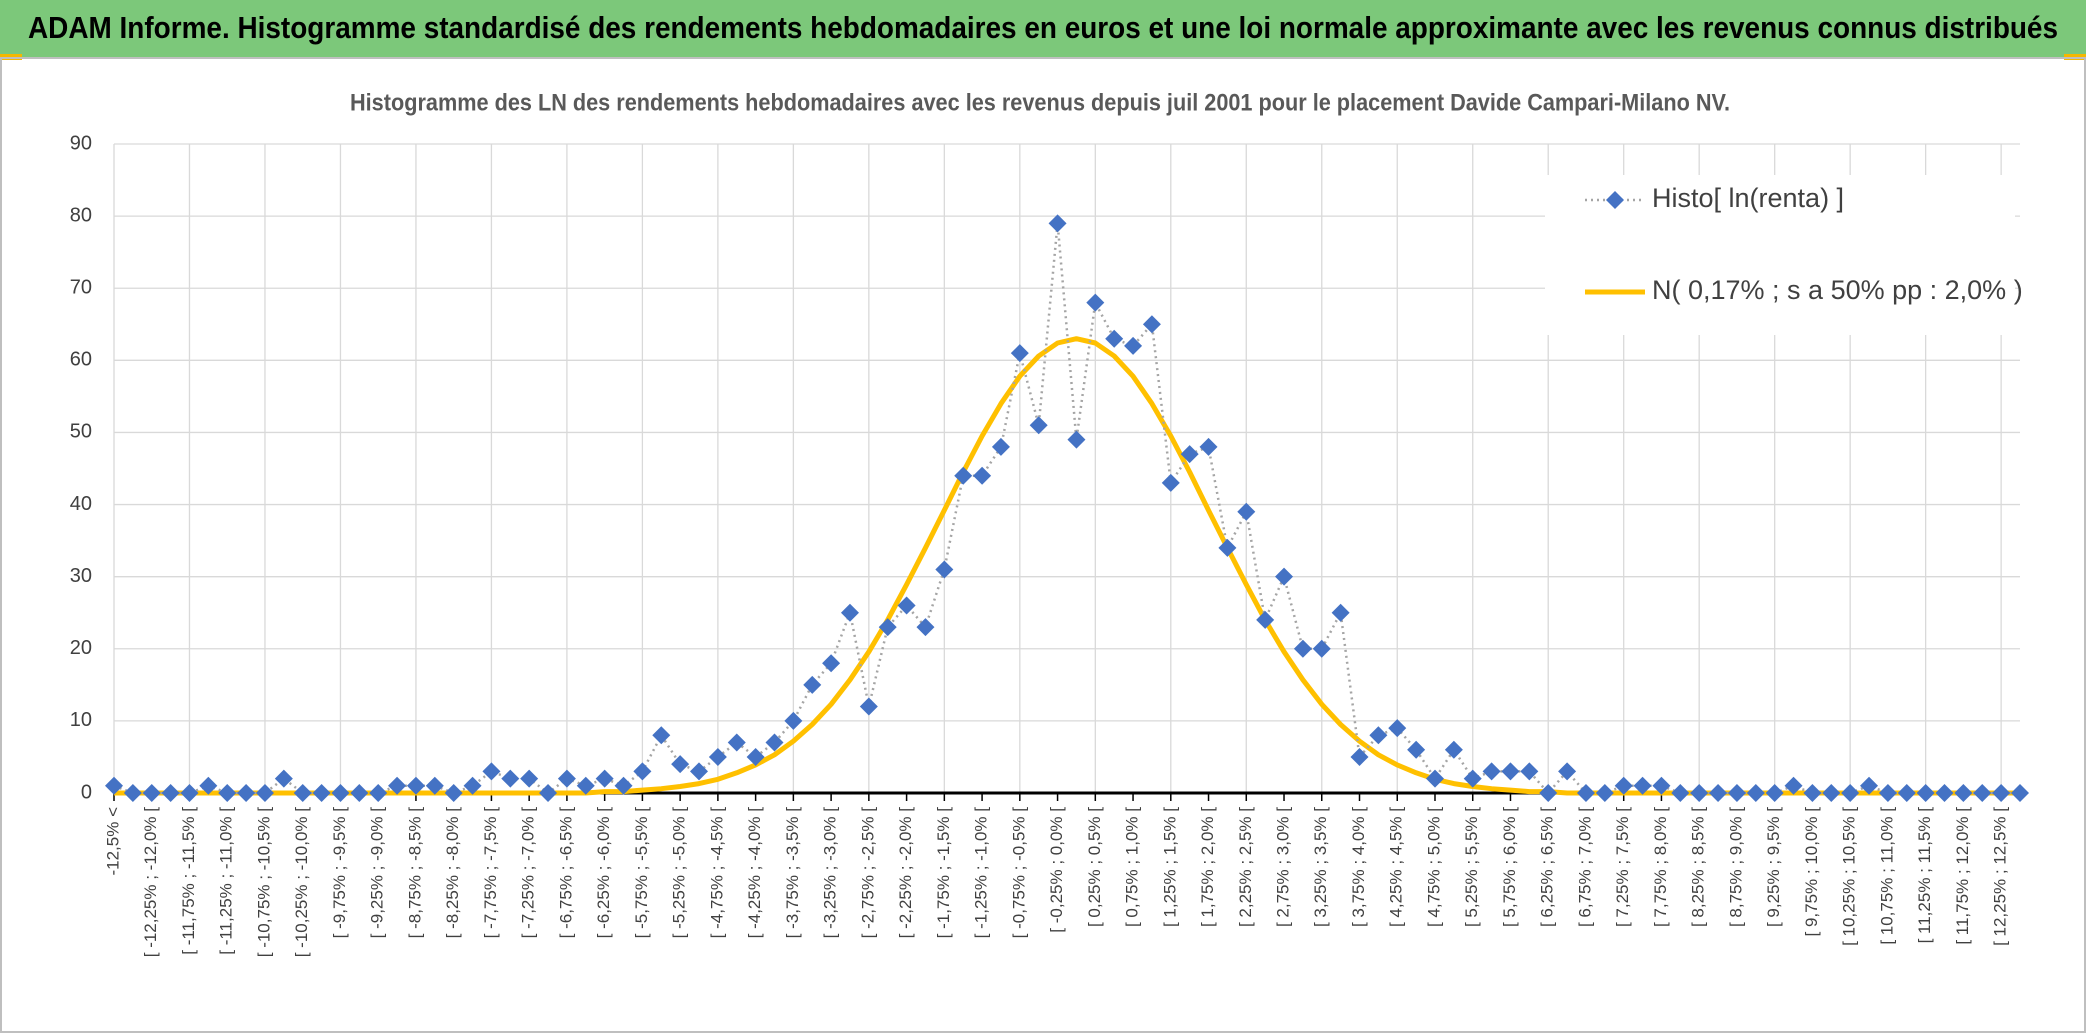  What do you see at coordinates (1886, 876) in the screenshot?
I see `x-tick-label: [ 10,75% ; 11,0% [` at bounding box center [1886, 876].